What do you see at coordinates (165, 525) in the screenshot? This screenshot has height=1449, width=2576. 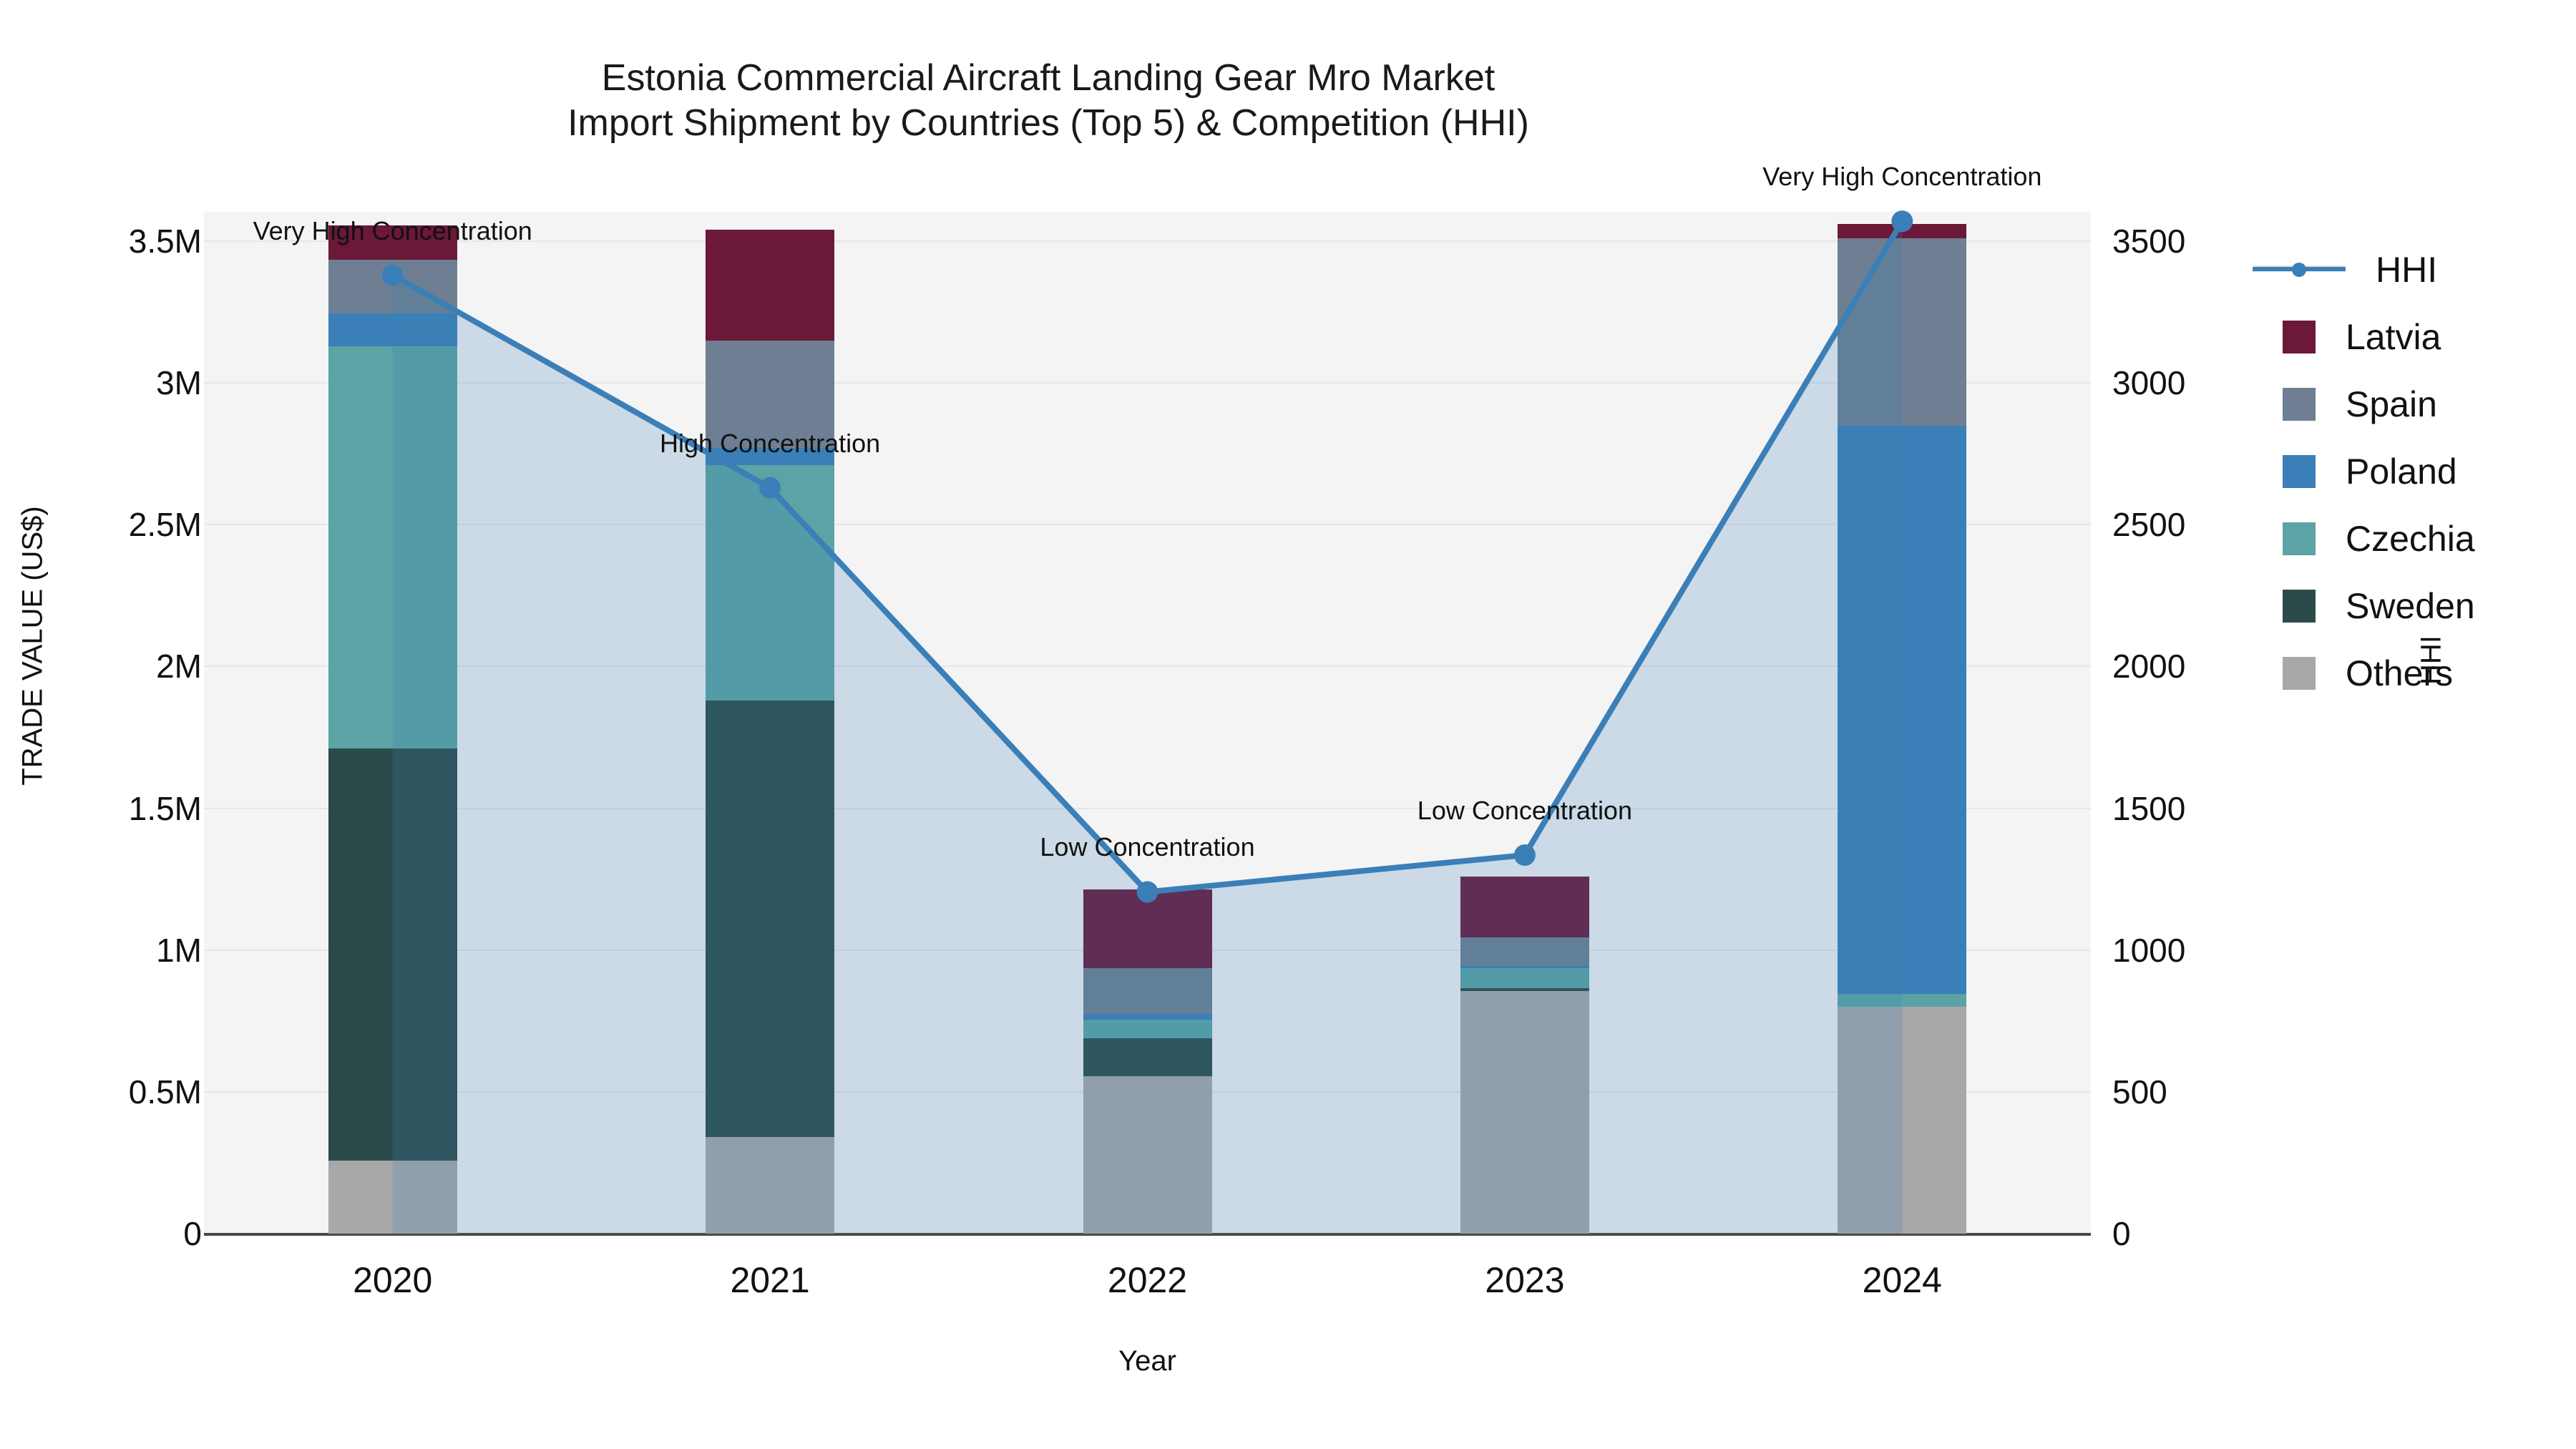 I see `y-axis-tick: 2.5M` at bounding box center [165, 525].